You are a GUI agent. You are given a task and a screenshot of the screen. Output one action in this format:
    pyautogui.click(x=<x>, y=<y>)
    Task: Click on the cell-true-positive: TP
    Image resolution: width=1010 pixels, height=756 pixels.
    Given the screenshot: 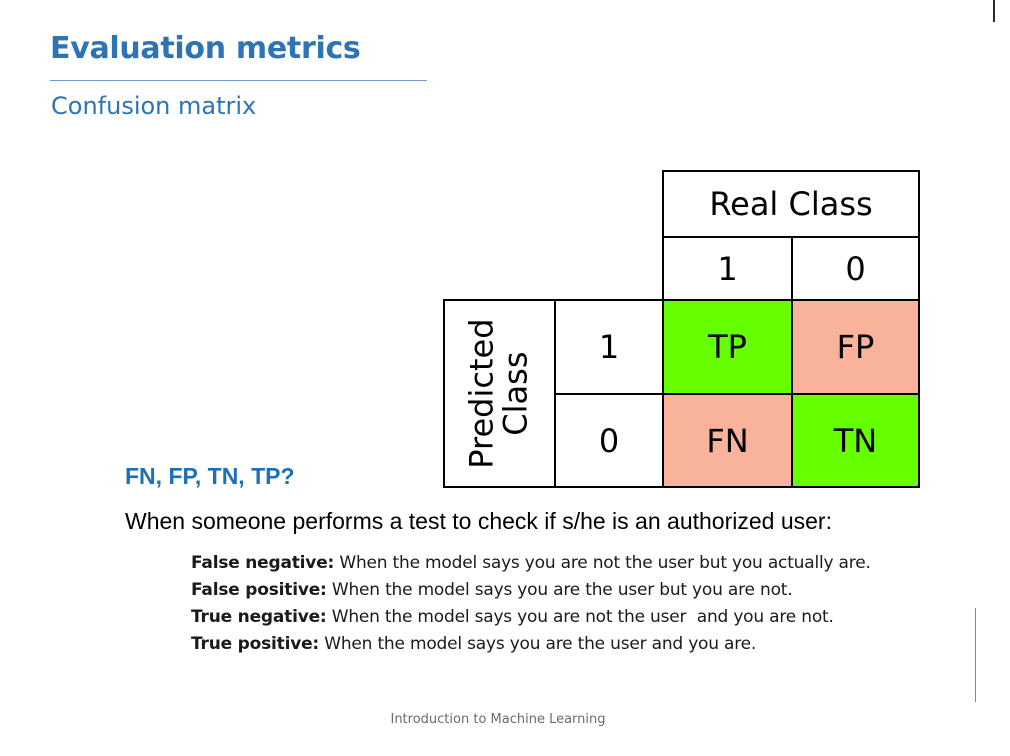 What is the action you would take?
    pyautogui.click(x=727, y=347)
    